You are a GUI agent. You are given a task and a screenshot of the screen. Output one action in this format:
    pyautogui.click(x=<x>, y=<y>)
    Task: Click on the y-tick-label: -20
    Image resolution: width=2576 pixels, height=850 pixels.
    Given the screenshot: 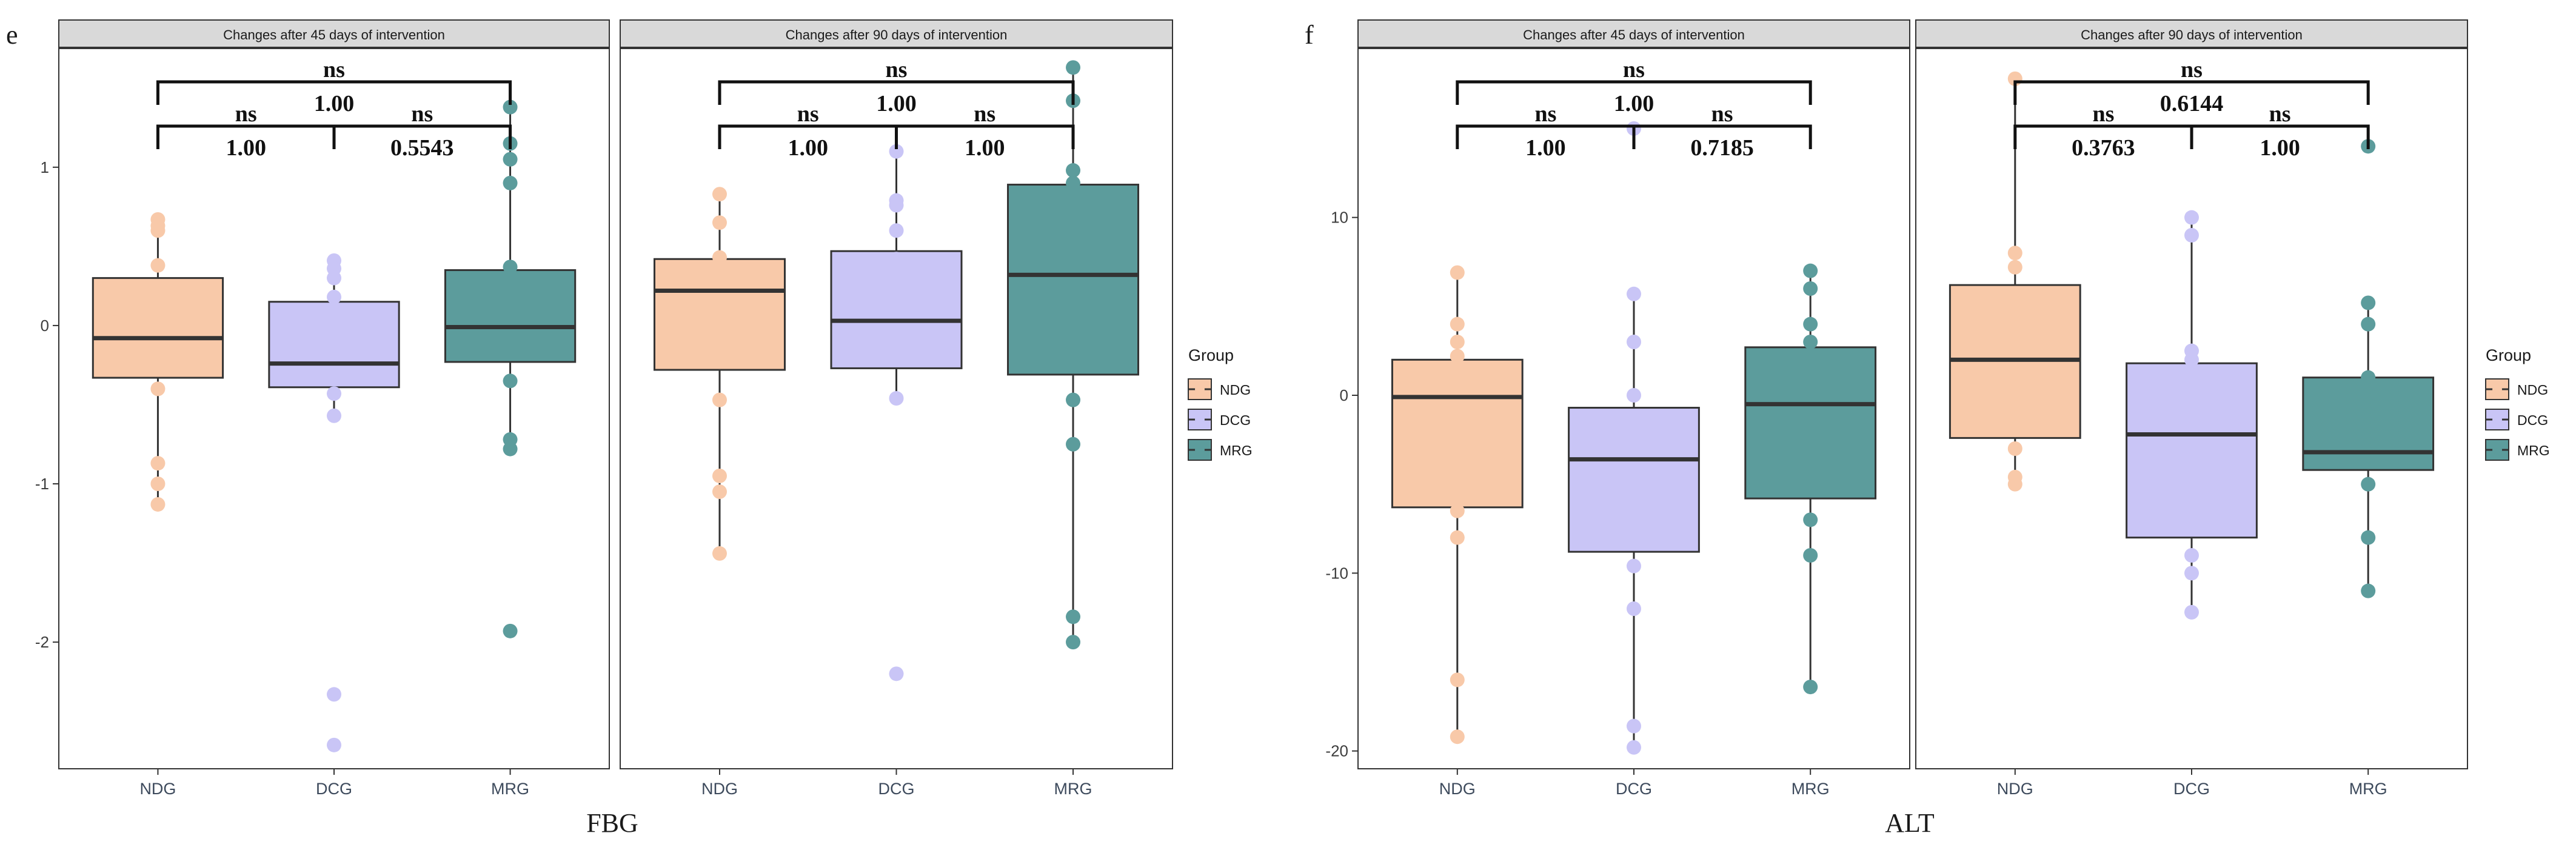 What is the action you would take?
    pyautogui.click(x=1336, y=751)
    